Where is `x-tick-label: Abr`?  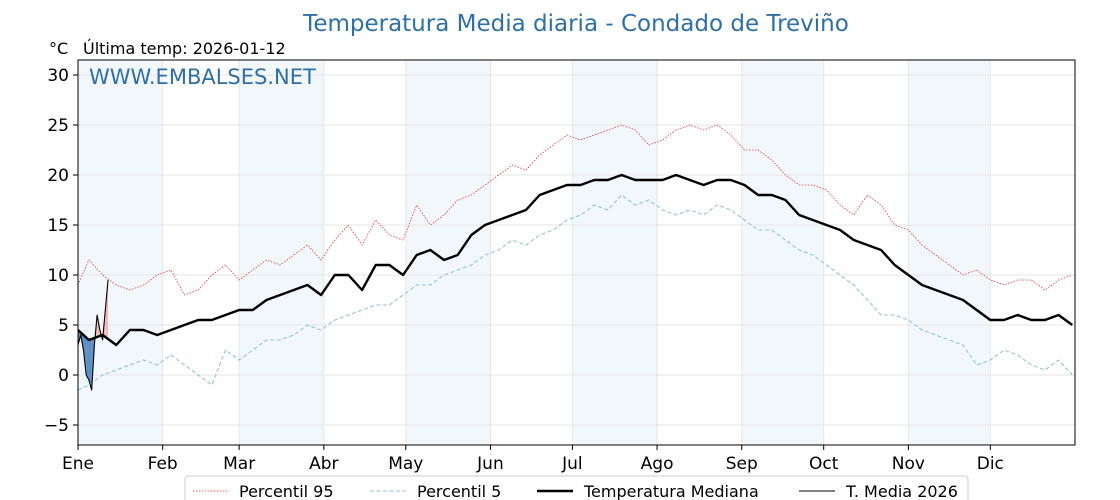
x-tick-label: Abr is located at coordinates (323, 464).